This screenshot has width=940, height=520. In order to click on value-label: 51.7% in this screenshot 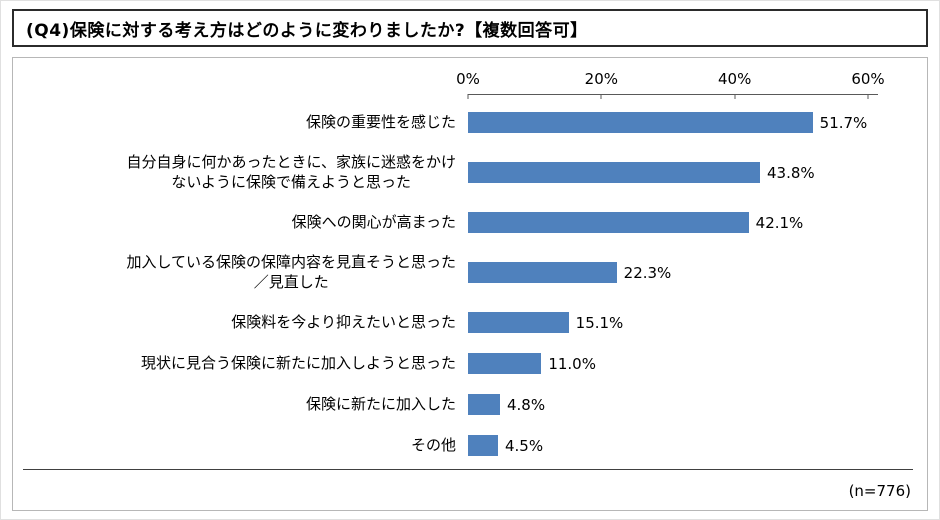, I will do `click(843, 122)`.